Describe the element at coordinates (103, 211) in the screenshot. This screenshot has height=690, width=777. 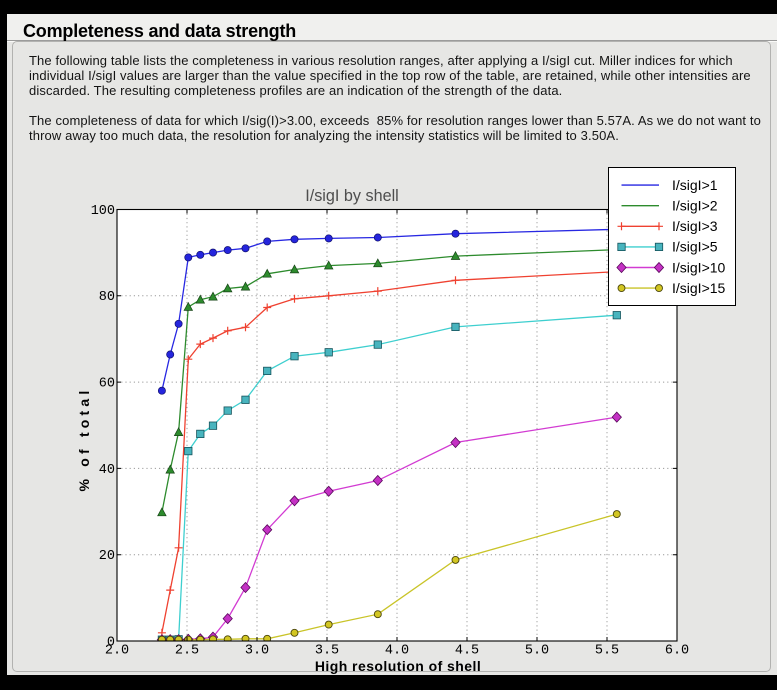
I see `svg-text: 100` at that location.